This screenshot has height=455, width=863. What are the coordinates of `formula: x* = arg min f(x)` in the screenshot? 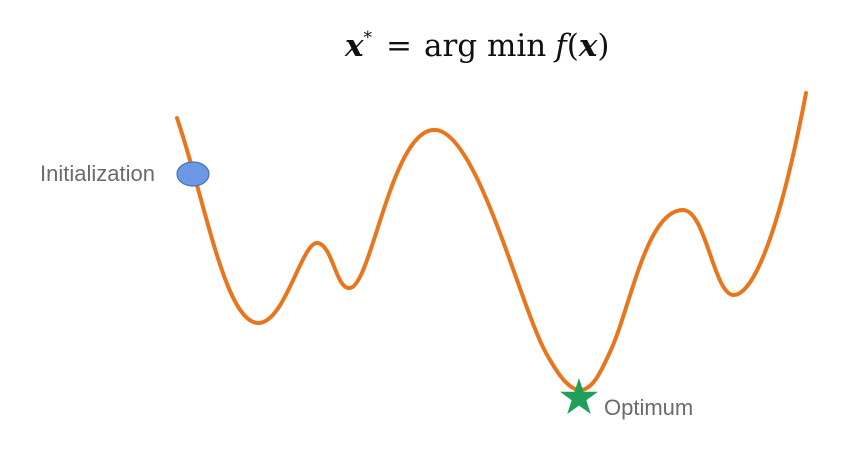 It's located at (476, 46).